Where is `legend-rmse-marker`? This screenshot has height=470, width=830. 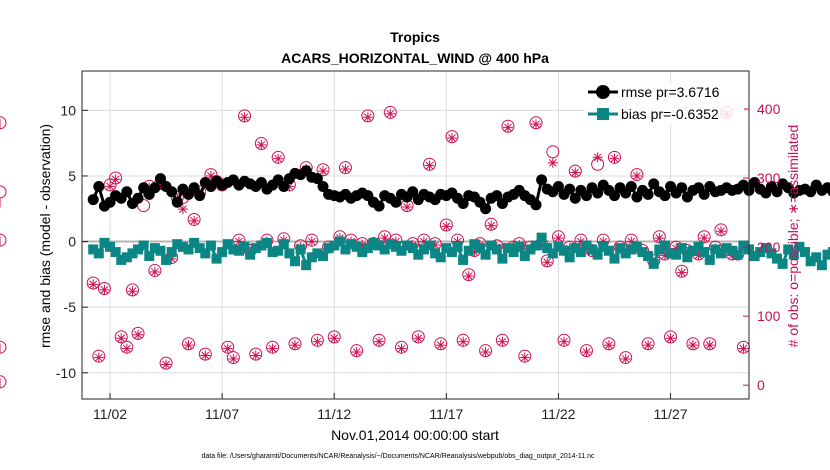 legend-rmse-marker is located at coordinates (603, 92).